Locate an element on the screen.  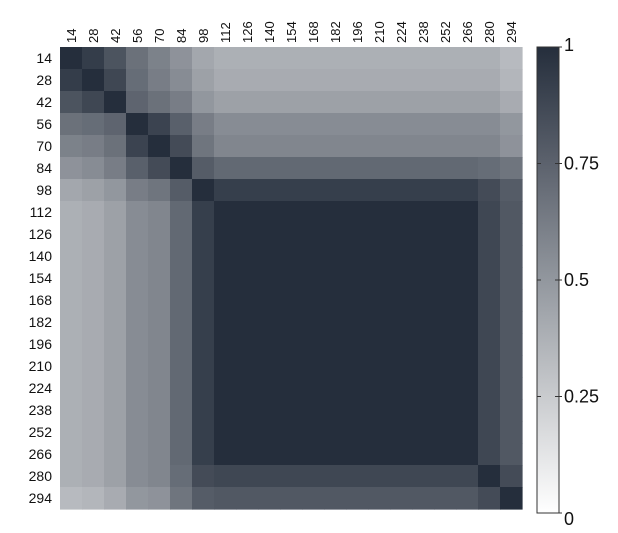
y-tick-label: 210 is located at coordinates (41, 366).